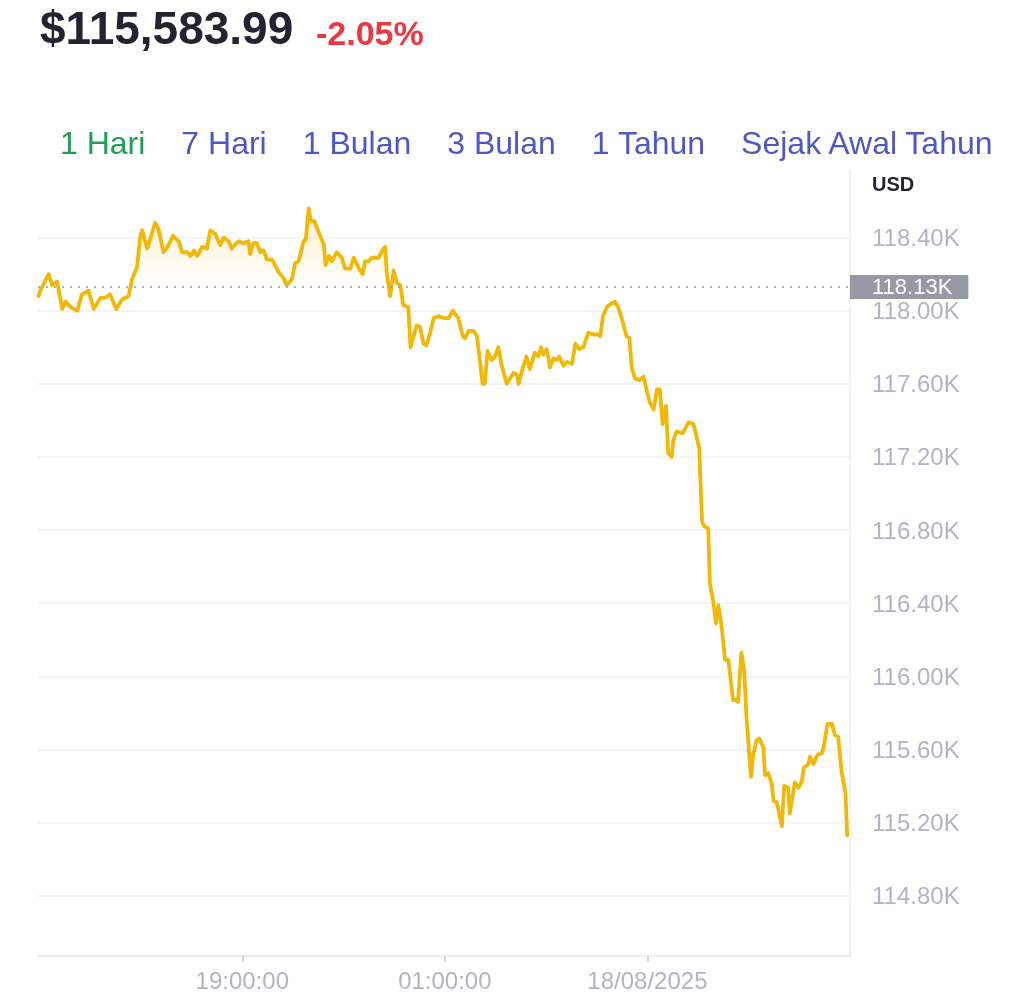  What do you see at coordinates (242, 980) in the screenshot?
I see `x-tick-label: 19:00:00` at bounding box center [242, 980].